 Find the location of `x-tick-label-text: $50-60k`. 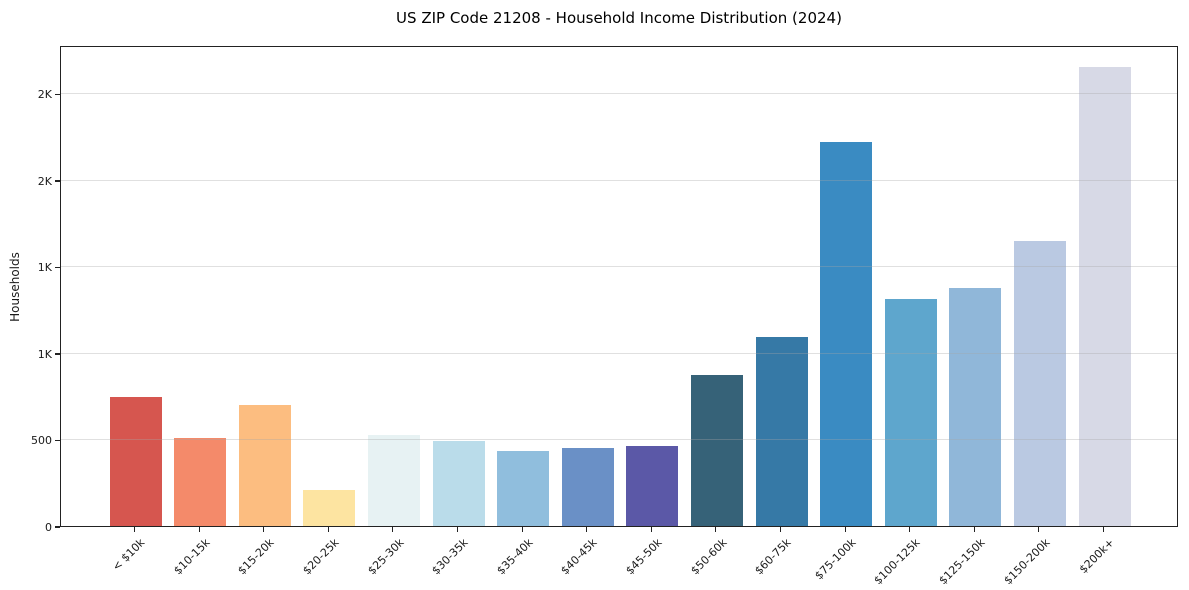

x-tick-label-text: $50-60k is located at coordinates (708, 557).